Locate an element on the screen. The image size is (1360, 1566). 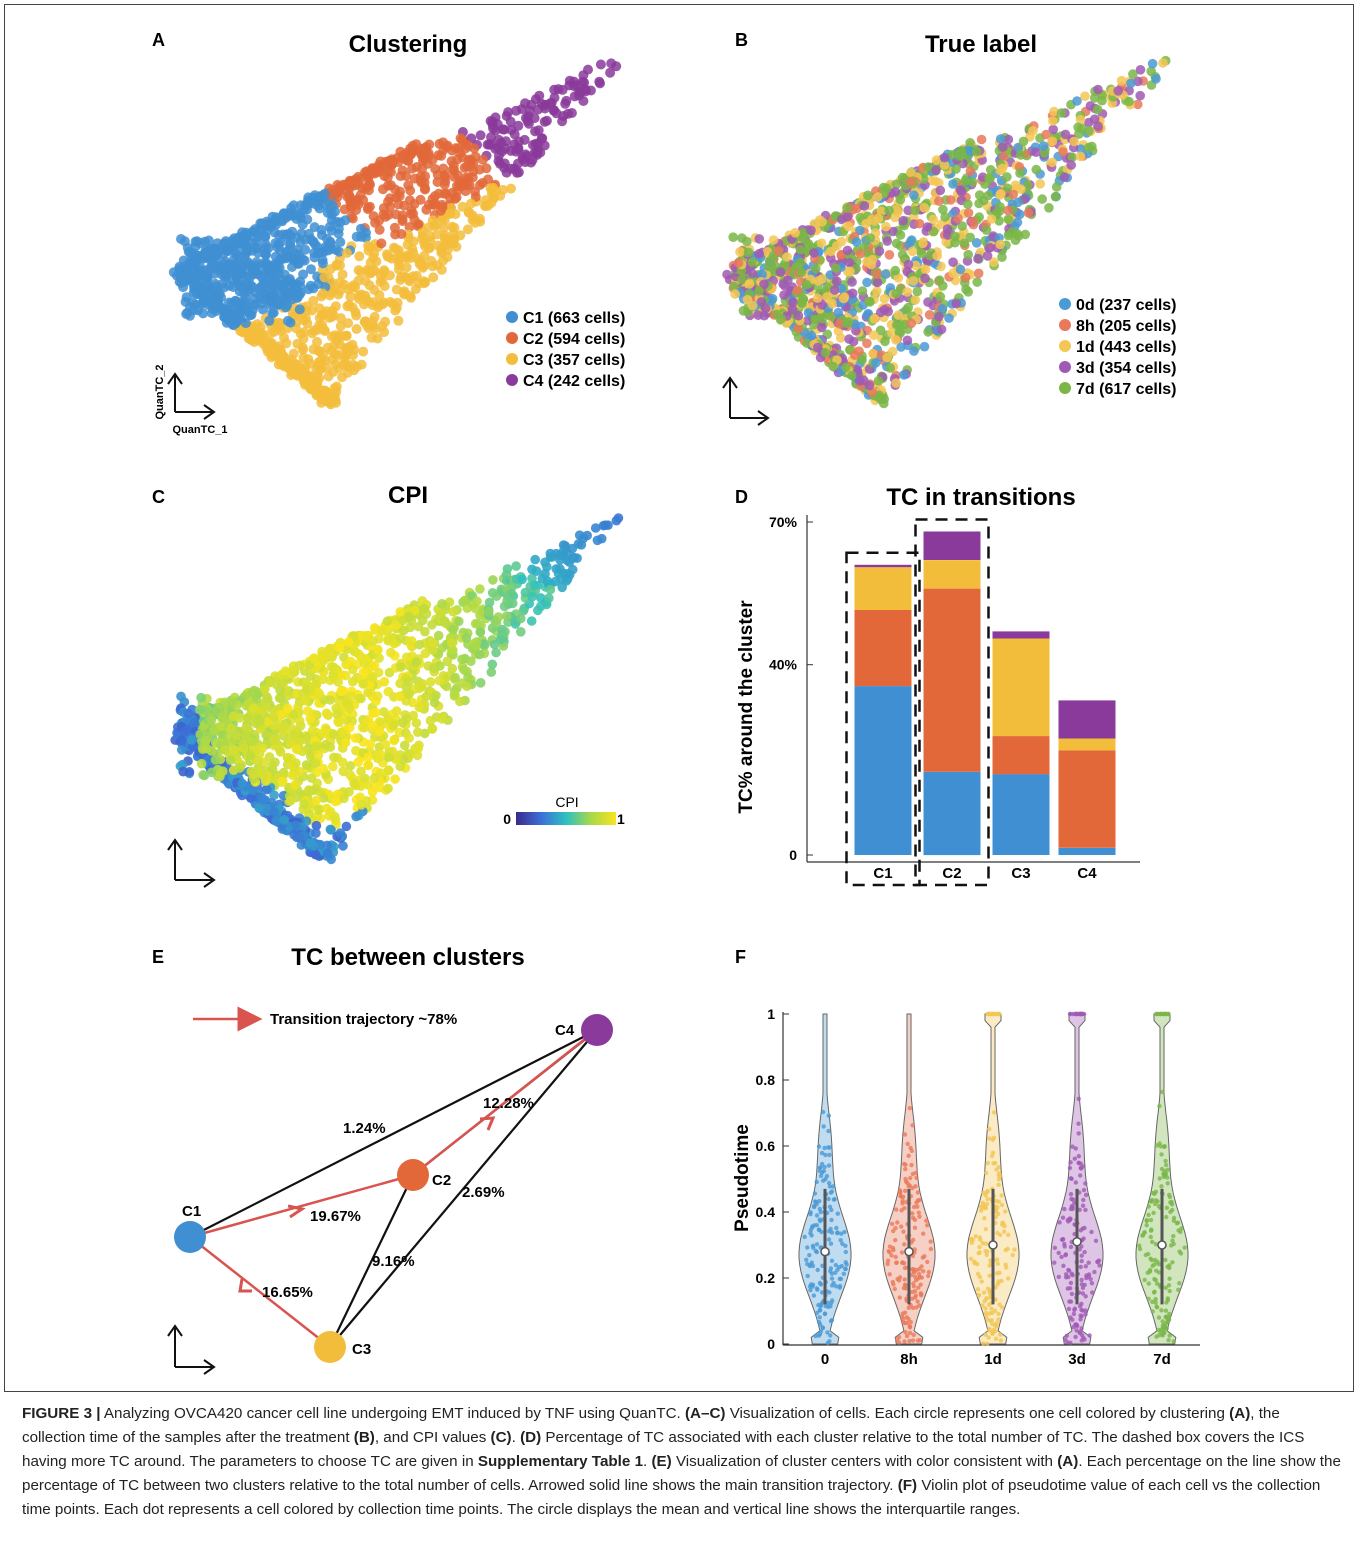
node-label-c4: C4 is located at coordinates (565, 1030).